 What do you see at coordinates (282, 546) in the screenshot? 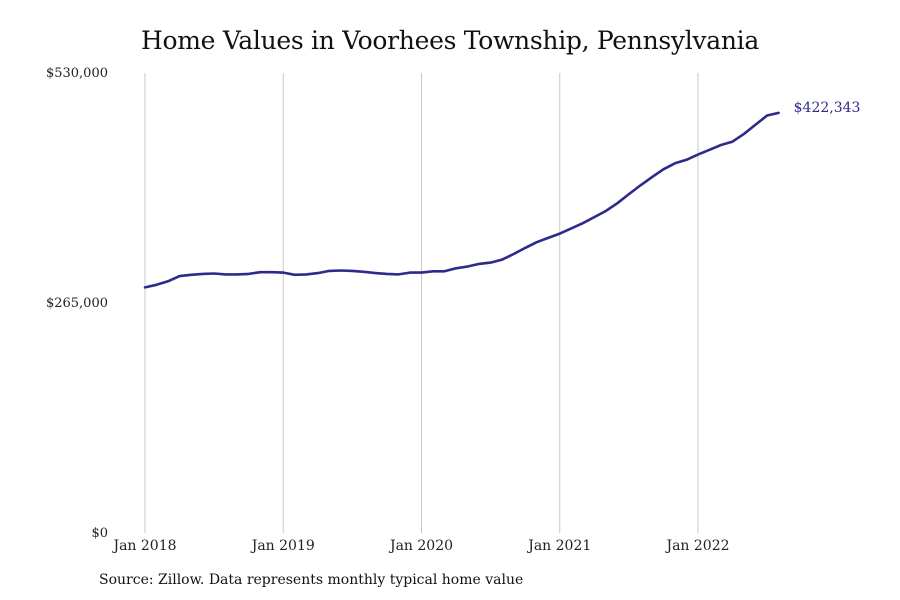
I see `x-tick-label: Jan 2019` at bounding box center [282, 546].